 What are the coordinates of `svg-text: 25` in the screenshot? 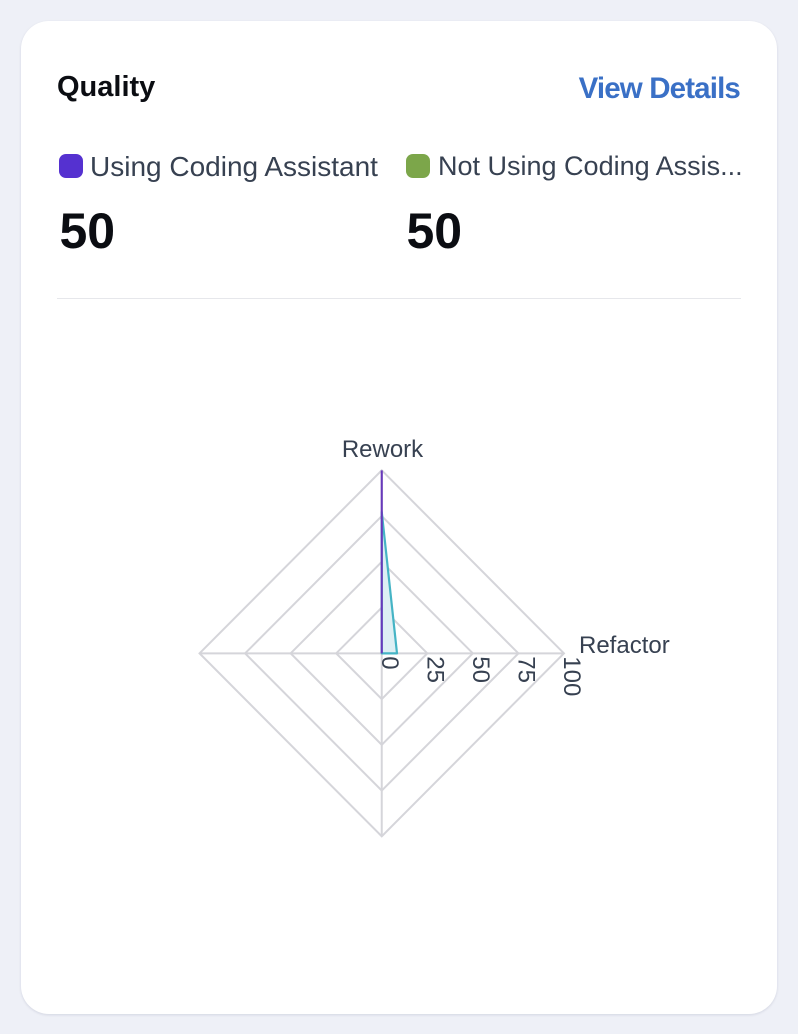 It's located at (434, 669).